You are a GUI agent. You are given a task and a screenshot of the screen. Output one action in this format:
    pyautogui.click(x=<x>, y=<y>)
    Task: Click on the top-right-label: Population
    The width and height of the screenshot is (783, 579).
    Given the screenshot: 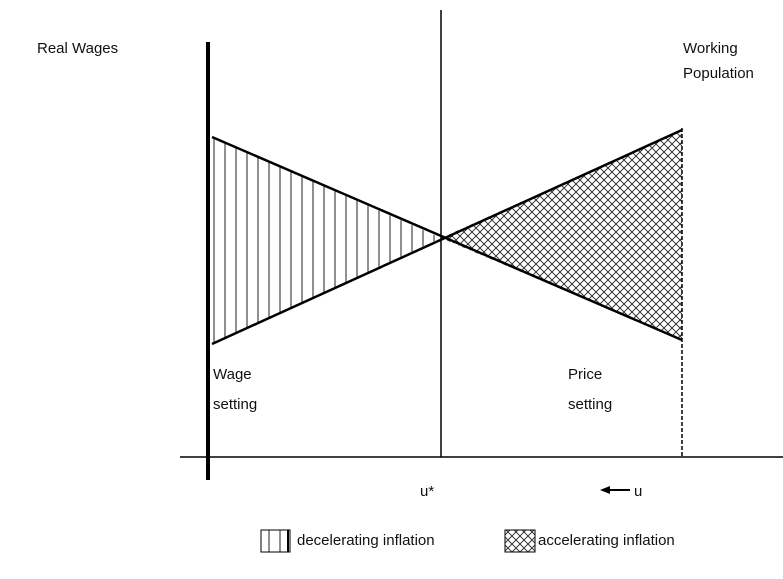 What is the action you would take?
    pyautogui.click(x=718, y=73)
    